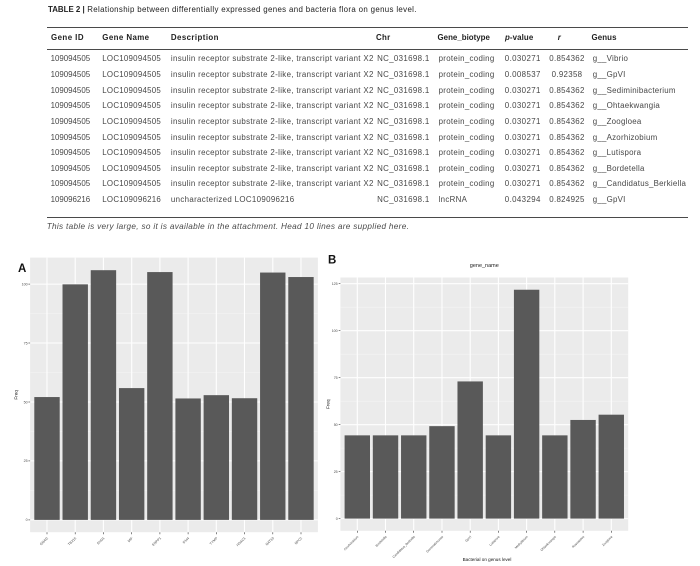 The image size is (700, 566). Describe the element at coordinates (351, 543) in the screenshot. I see `svg-text: Azorhizobium` at that location.